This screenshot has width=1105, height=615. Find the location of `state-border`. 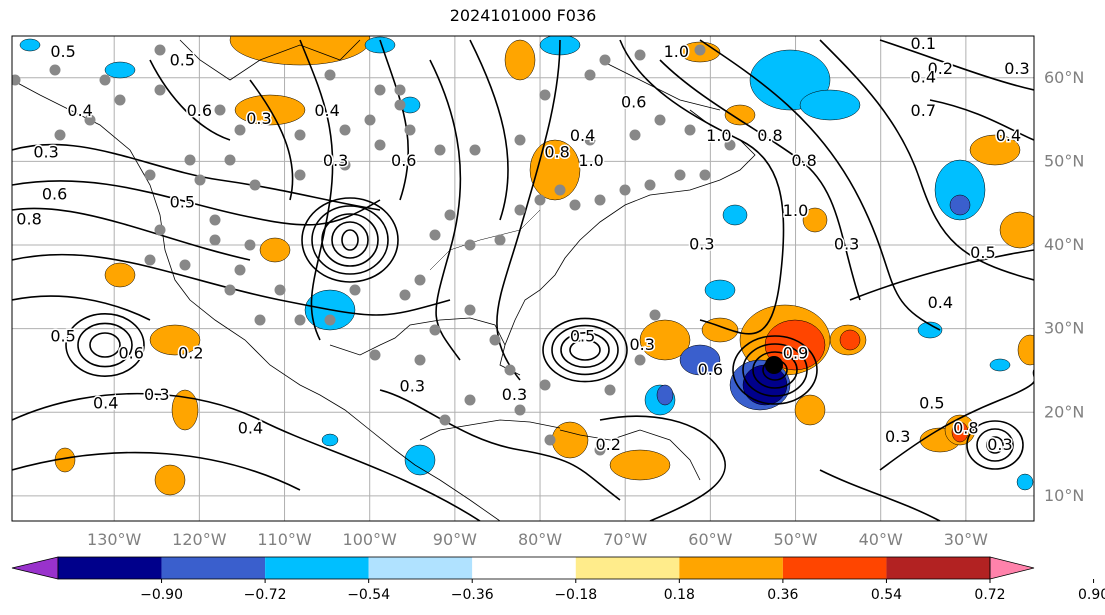

state-border is located at coordinates (440, 260).